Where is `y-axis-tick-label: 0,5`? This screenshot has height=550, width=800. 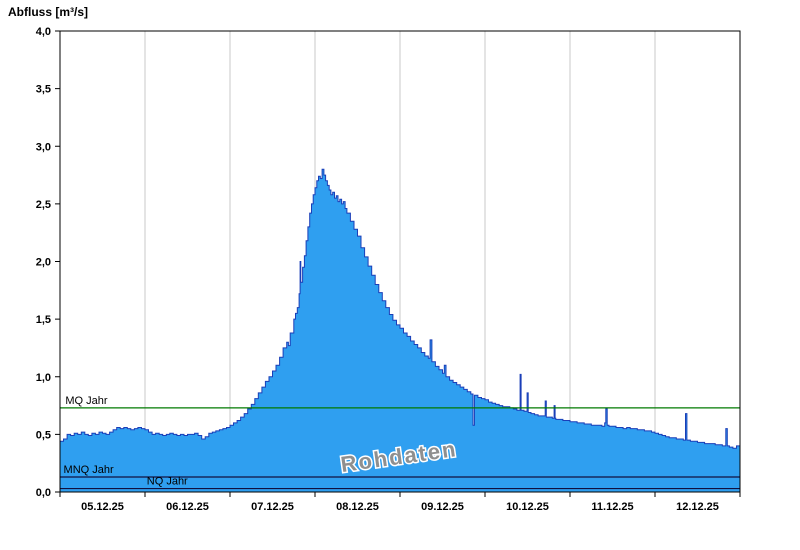 y-axis-tick-label: 0,5 is located at coordinates (43, 435).